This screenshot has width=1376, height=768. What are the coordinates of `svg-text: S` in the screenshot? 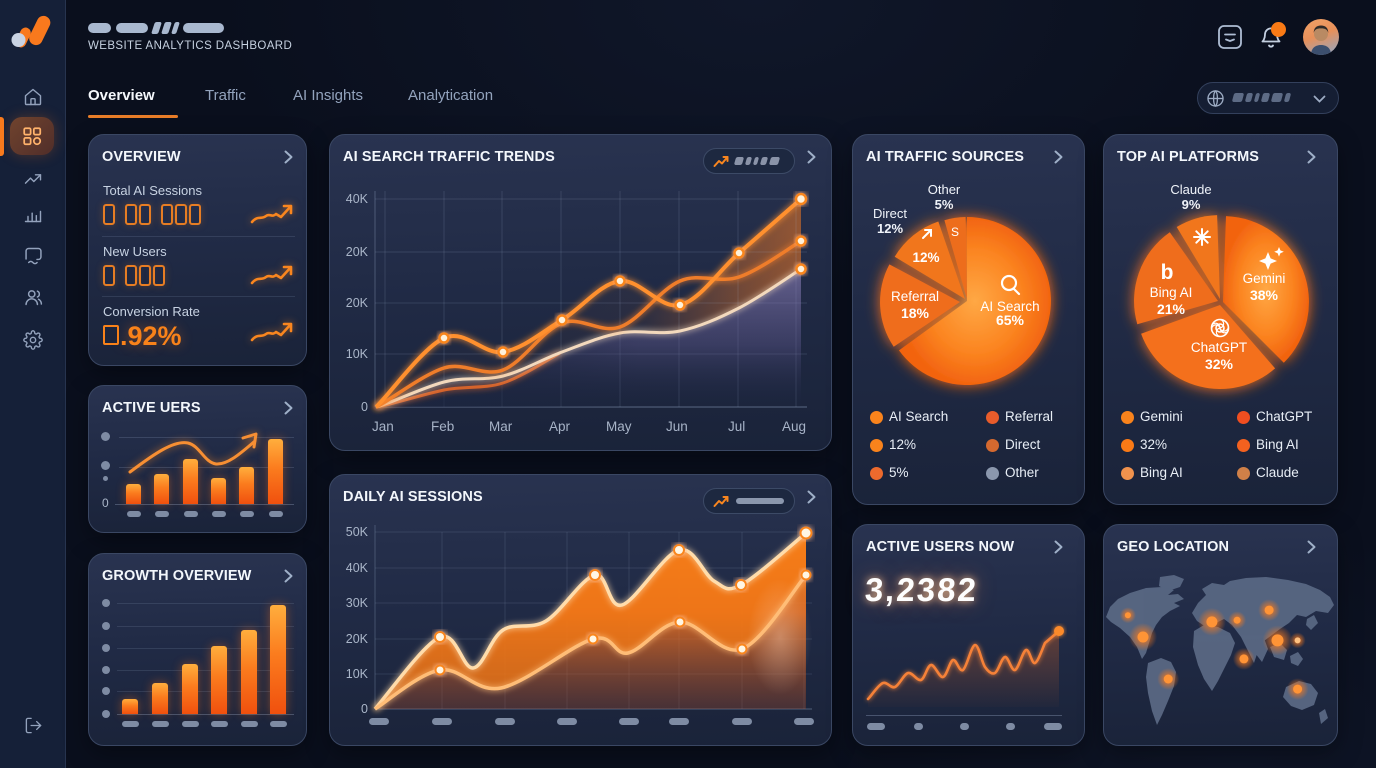 It's located at (955, 232).